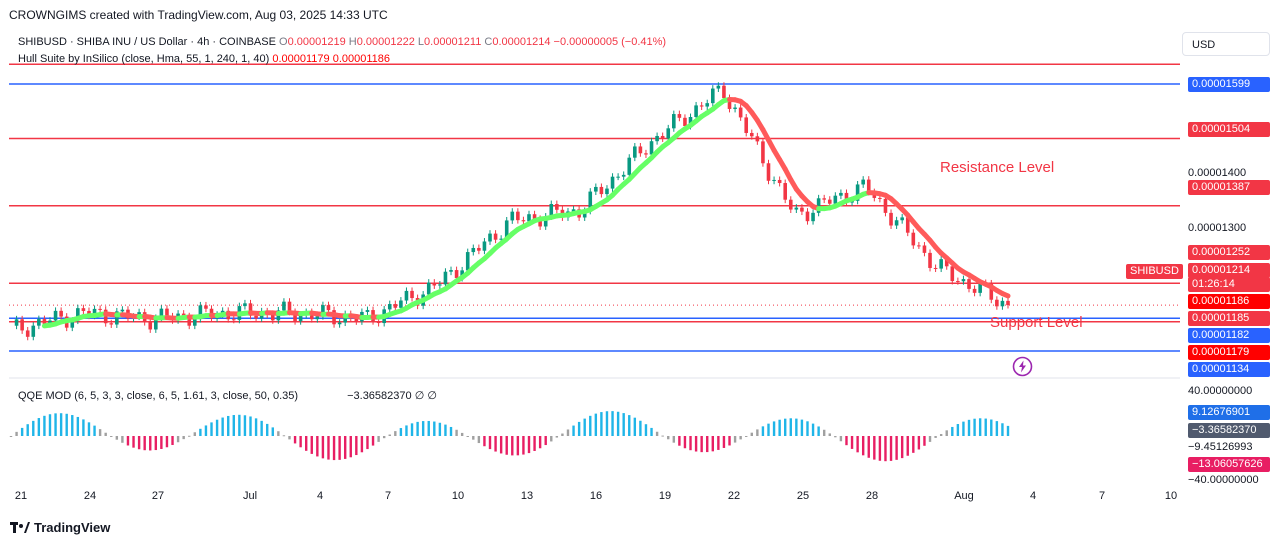 The height and width of the screenshot is (546, 1281). I want to click on time-tick: 21, so click(21, 496).